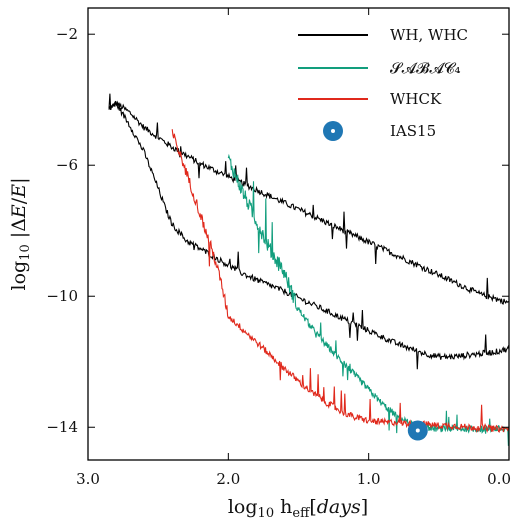  What do you see at coordinates (228, 479) in the screenshot?
I see `x-tick-label: 2.0` at bounding box center [228, 479].